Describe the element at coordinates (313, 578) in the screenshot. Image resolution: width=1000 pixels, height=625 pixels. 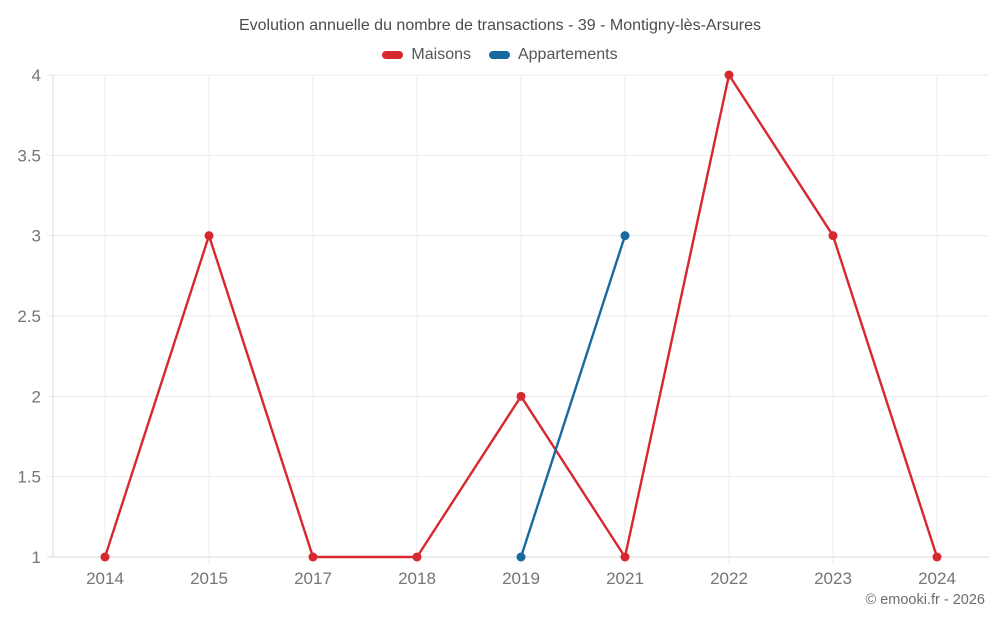
I see `x-axis-tick-label: 2017` at that location.